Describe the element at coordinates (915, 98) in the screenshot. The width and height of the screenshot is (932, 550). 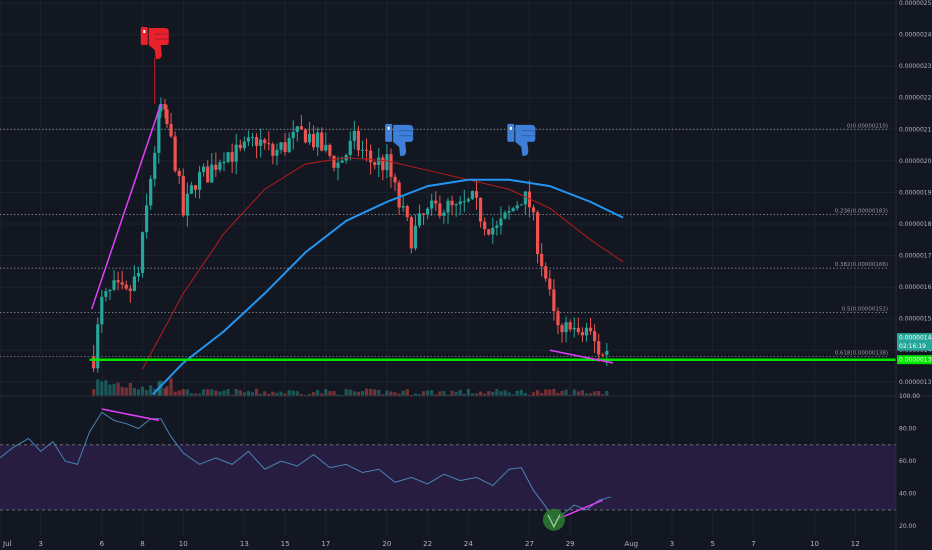
I see `price-tick-label: 0.00000220` at that location.